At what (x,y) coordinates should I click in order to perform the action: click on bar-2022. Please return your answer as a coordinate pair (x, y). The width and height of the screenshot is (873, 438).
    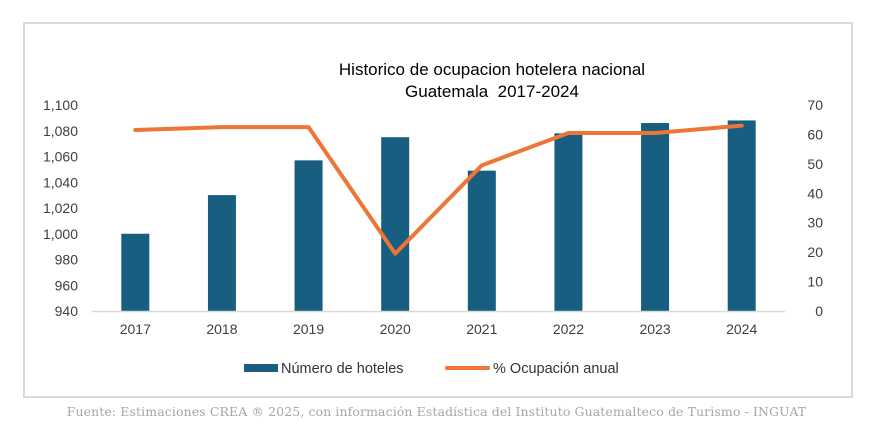
    Looking at the image, I should click on (568, 222).